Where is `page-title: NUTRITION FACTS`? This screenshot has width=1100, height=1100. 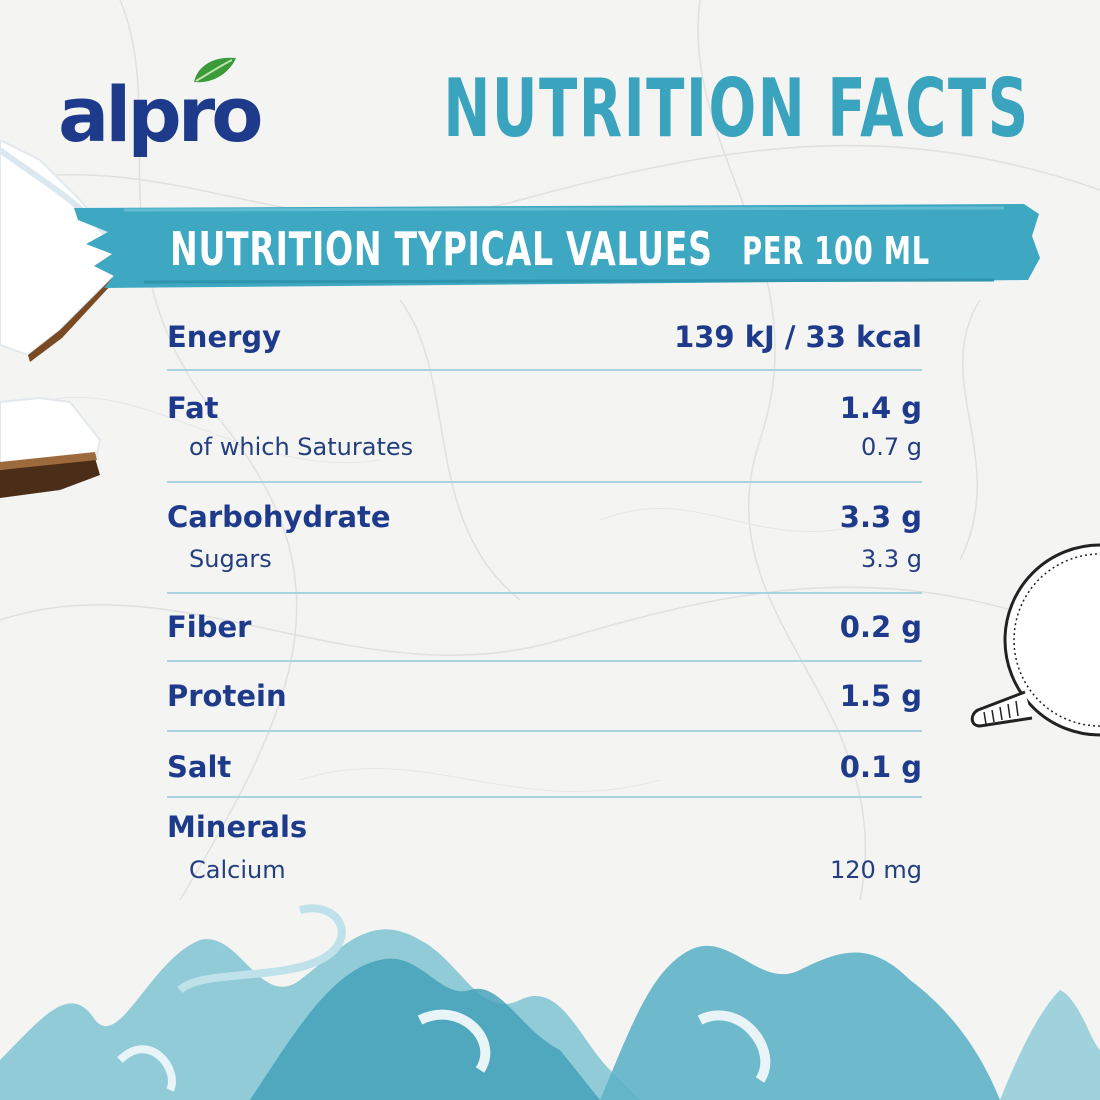 page-title: NUTRITION FACTS is located at coordinates (736, 108).